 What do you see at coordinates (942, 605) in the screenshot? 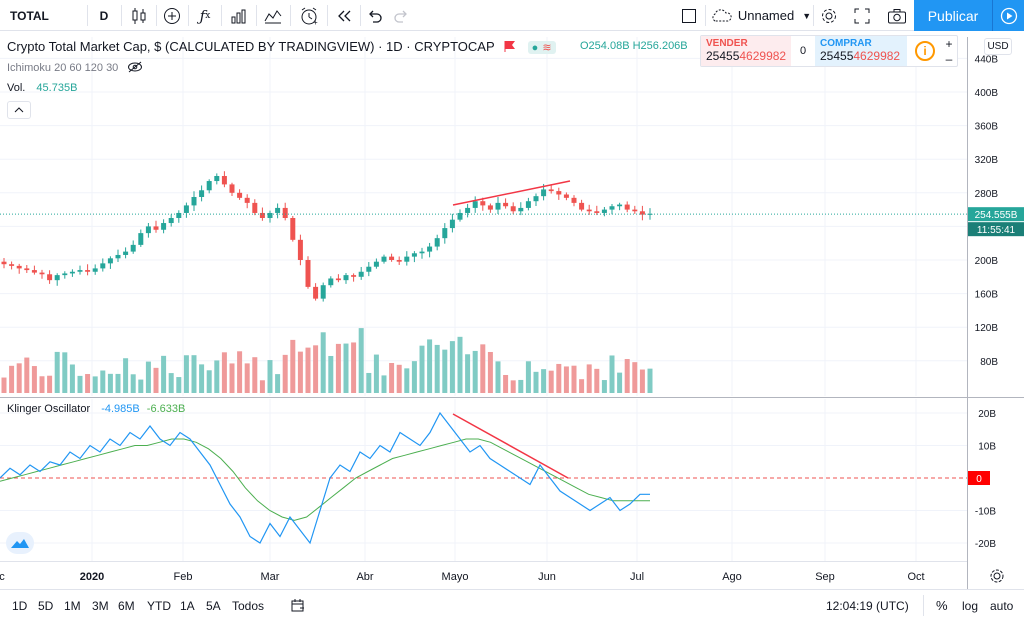
I see `percent-toggle: %` at bounding box center [942, 605].